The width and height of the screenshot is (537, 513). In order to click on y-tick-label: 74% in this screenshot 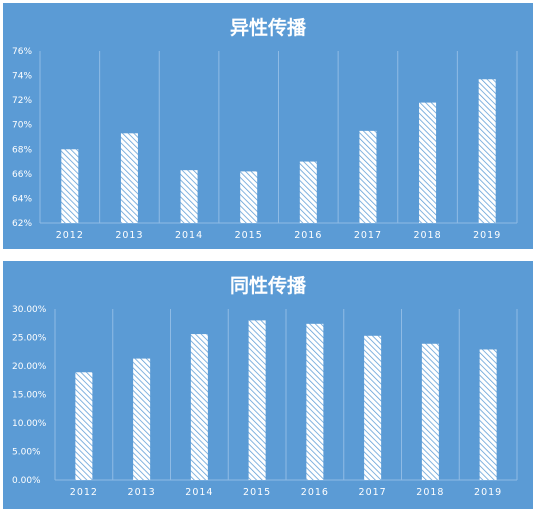, I will do `click(22, 77)`.